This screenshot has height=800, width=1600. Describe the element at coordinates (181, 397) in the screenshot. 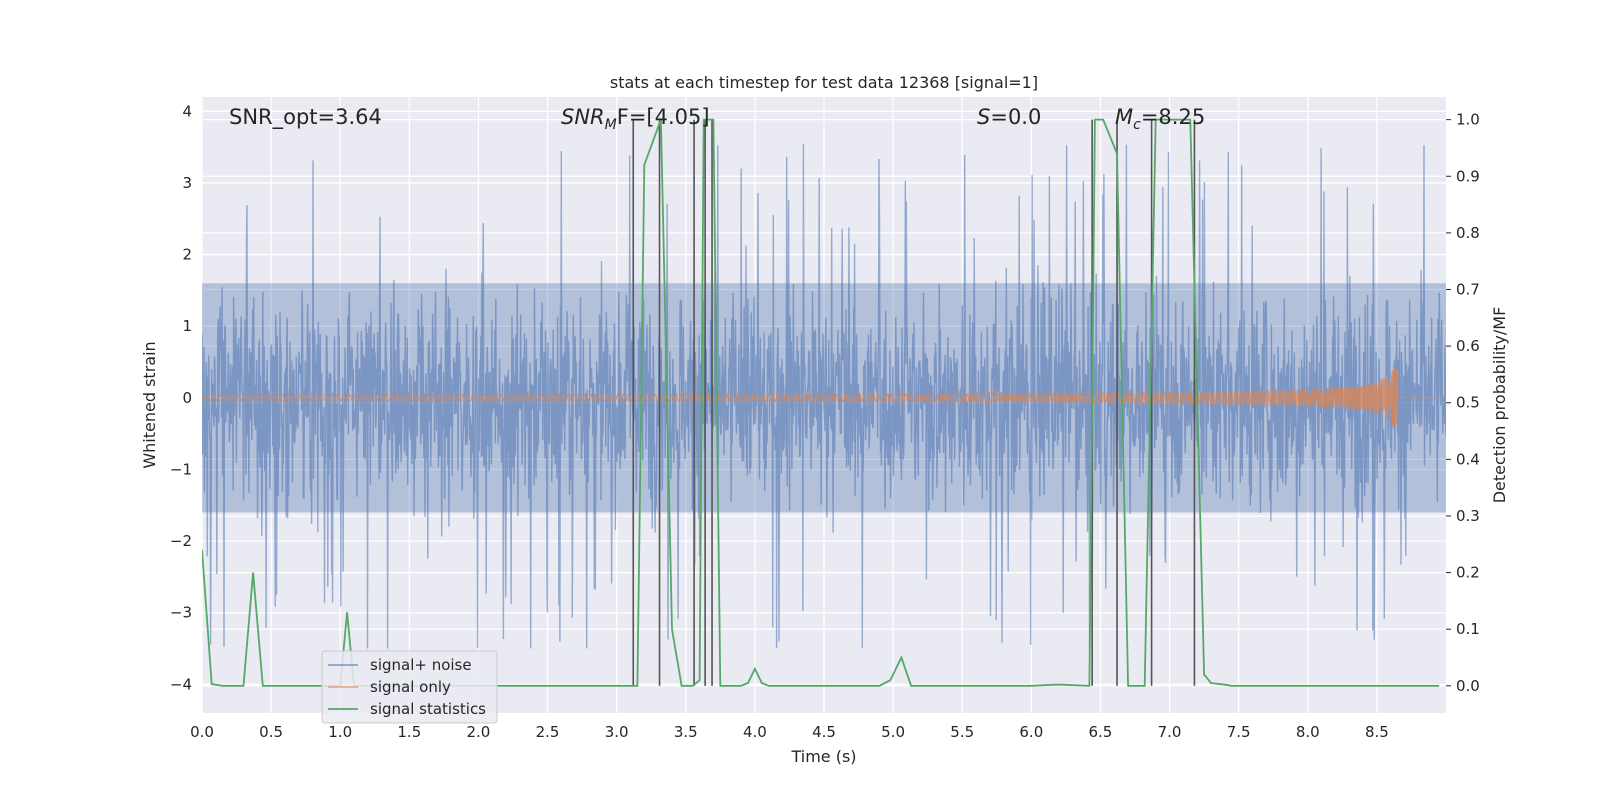

I see `y-axis-ticks: 4 3 2 1 0 −1 −2 −3 −4` at that location.